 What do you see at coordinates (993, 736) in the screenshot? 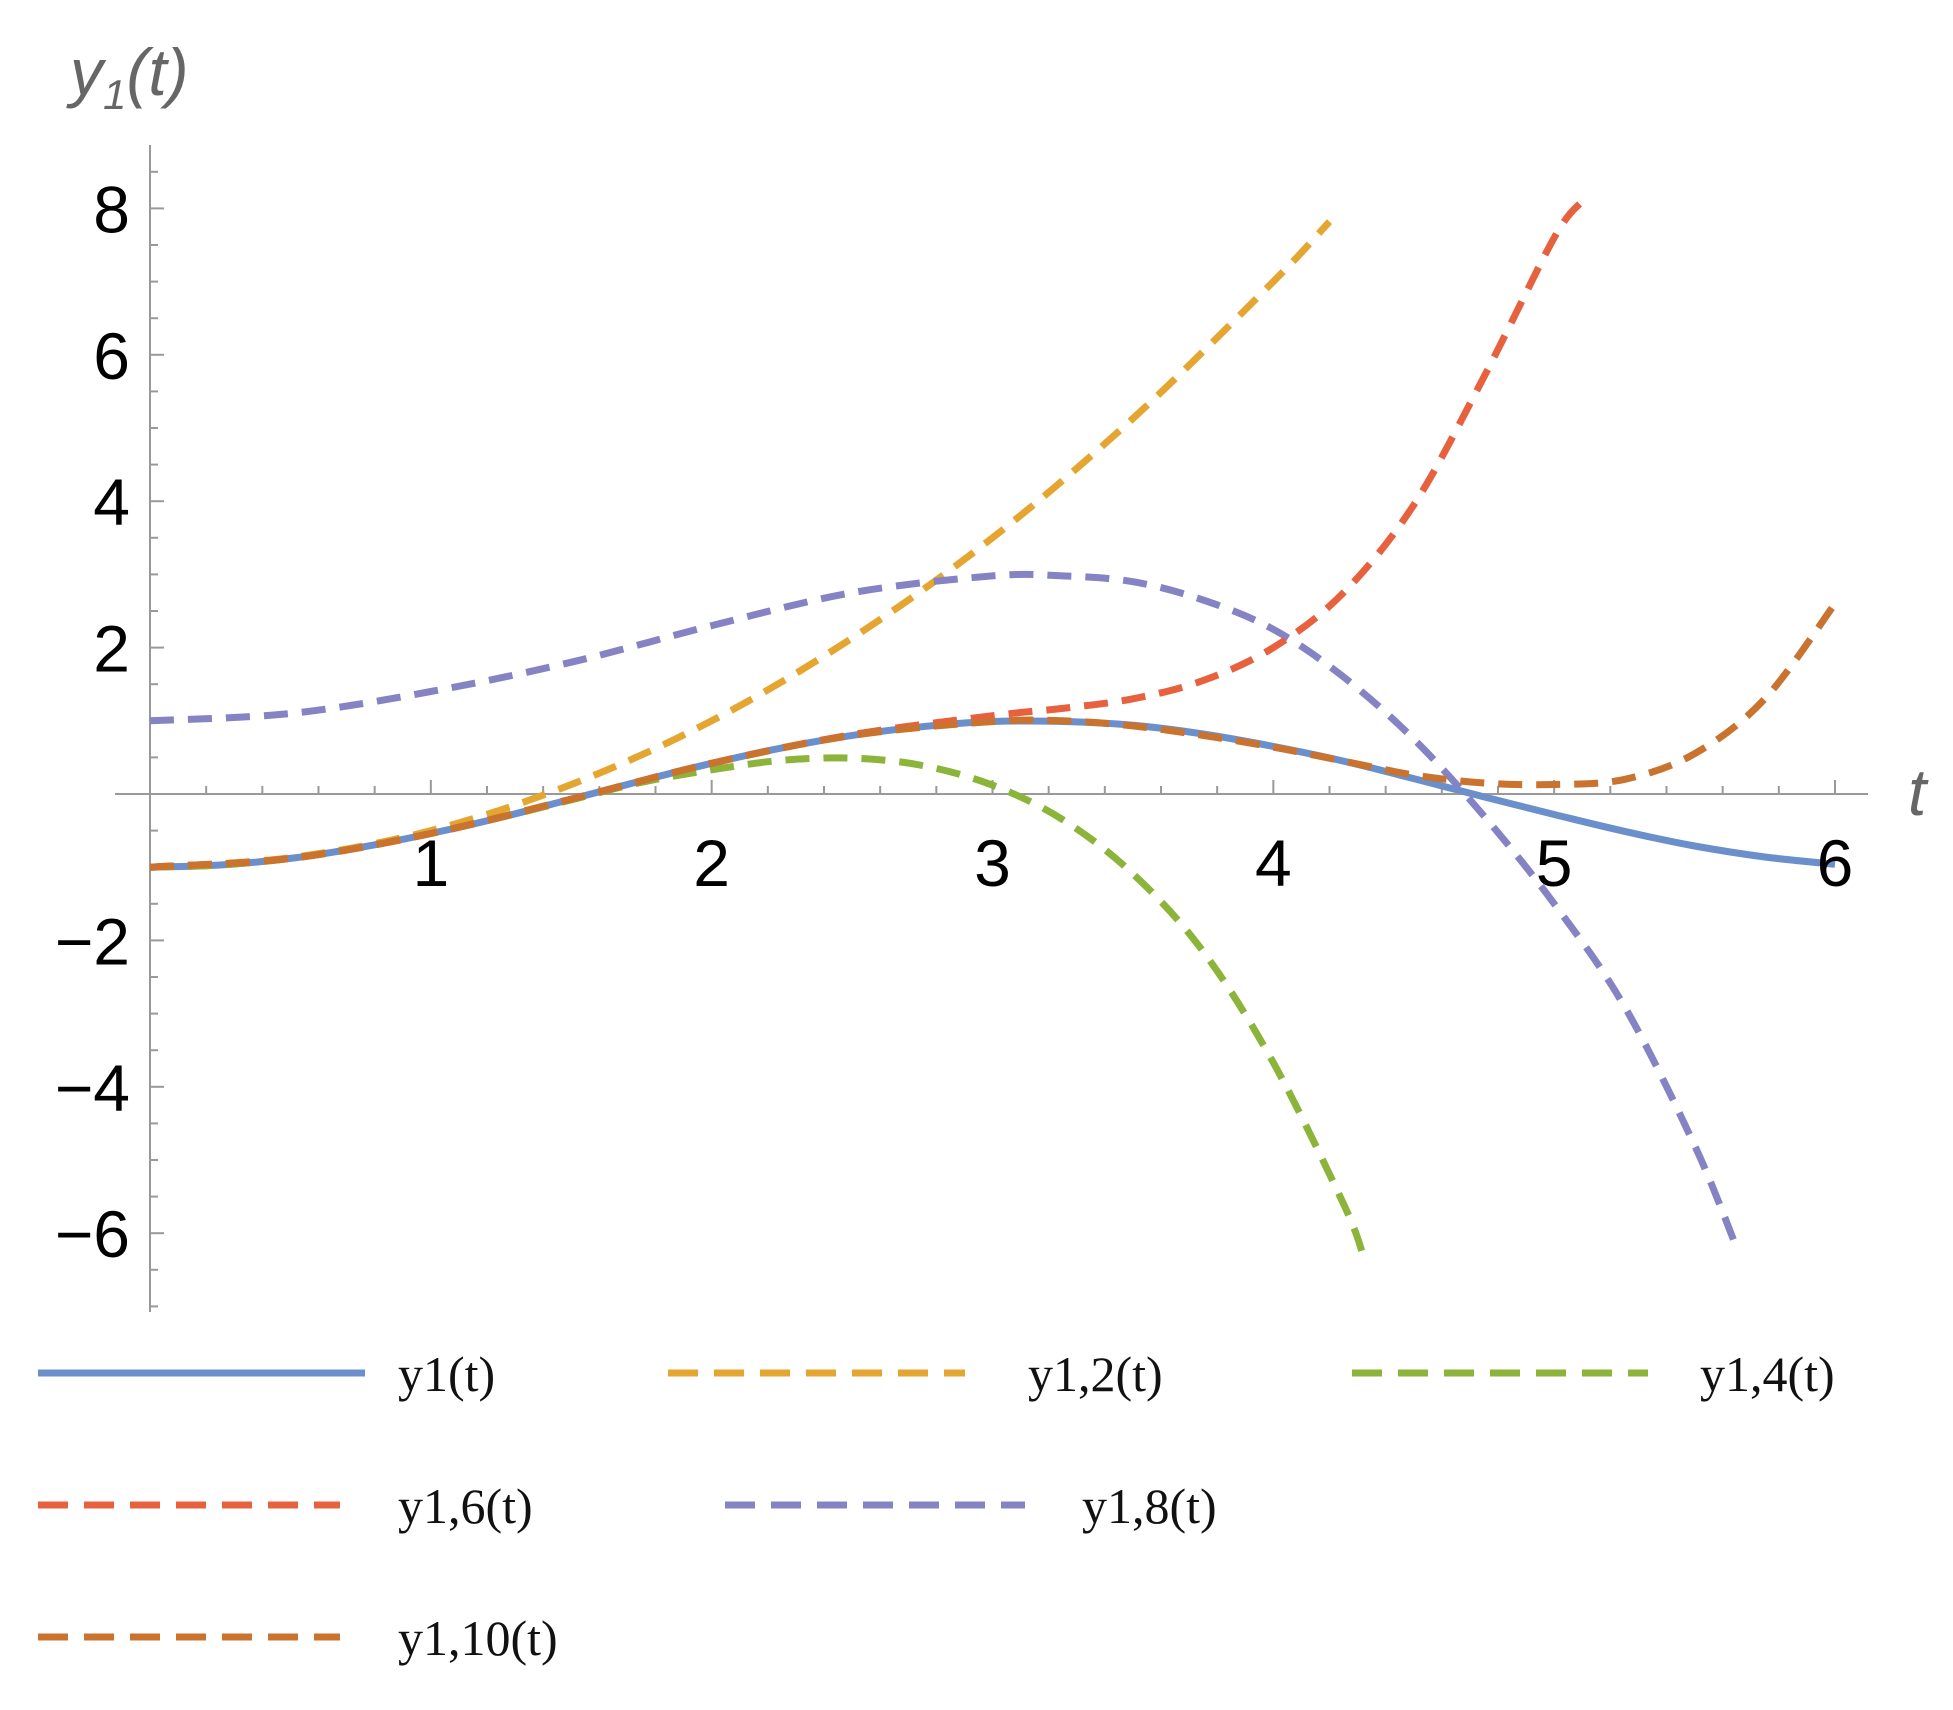
I see `series-line-y1-10-t` at bounding box center [993, 736].